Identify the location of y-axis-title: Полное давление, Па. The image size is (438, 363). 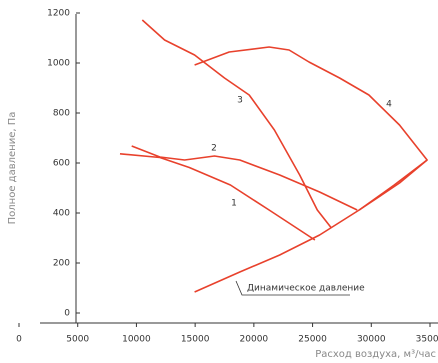
(12, 168).